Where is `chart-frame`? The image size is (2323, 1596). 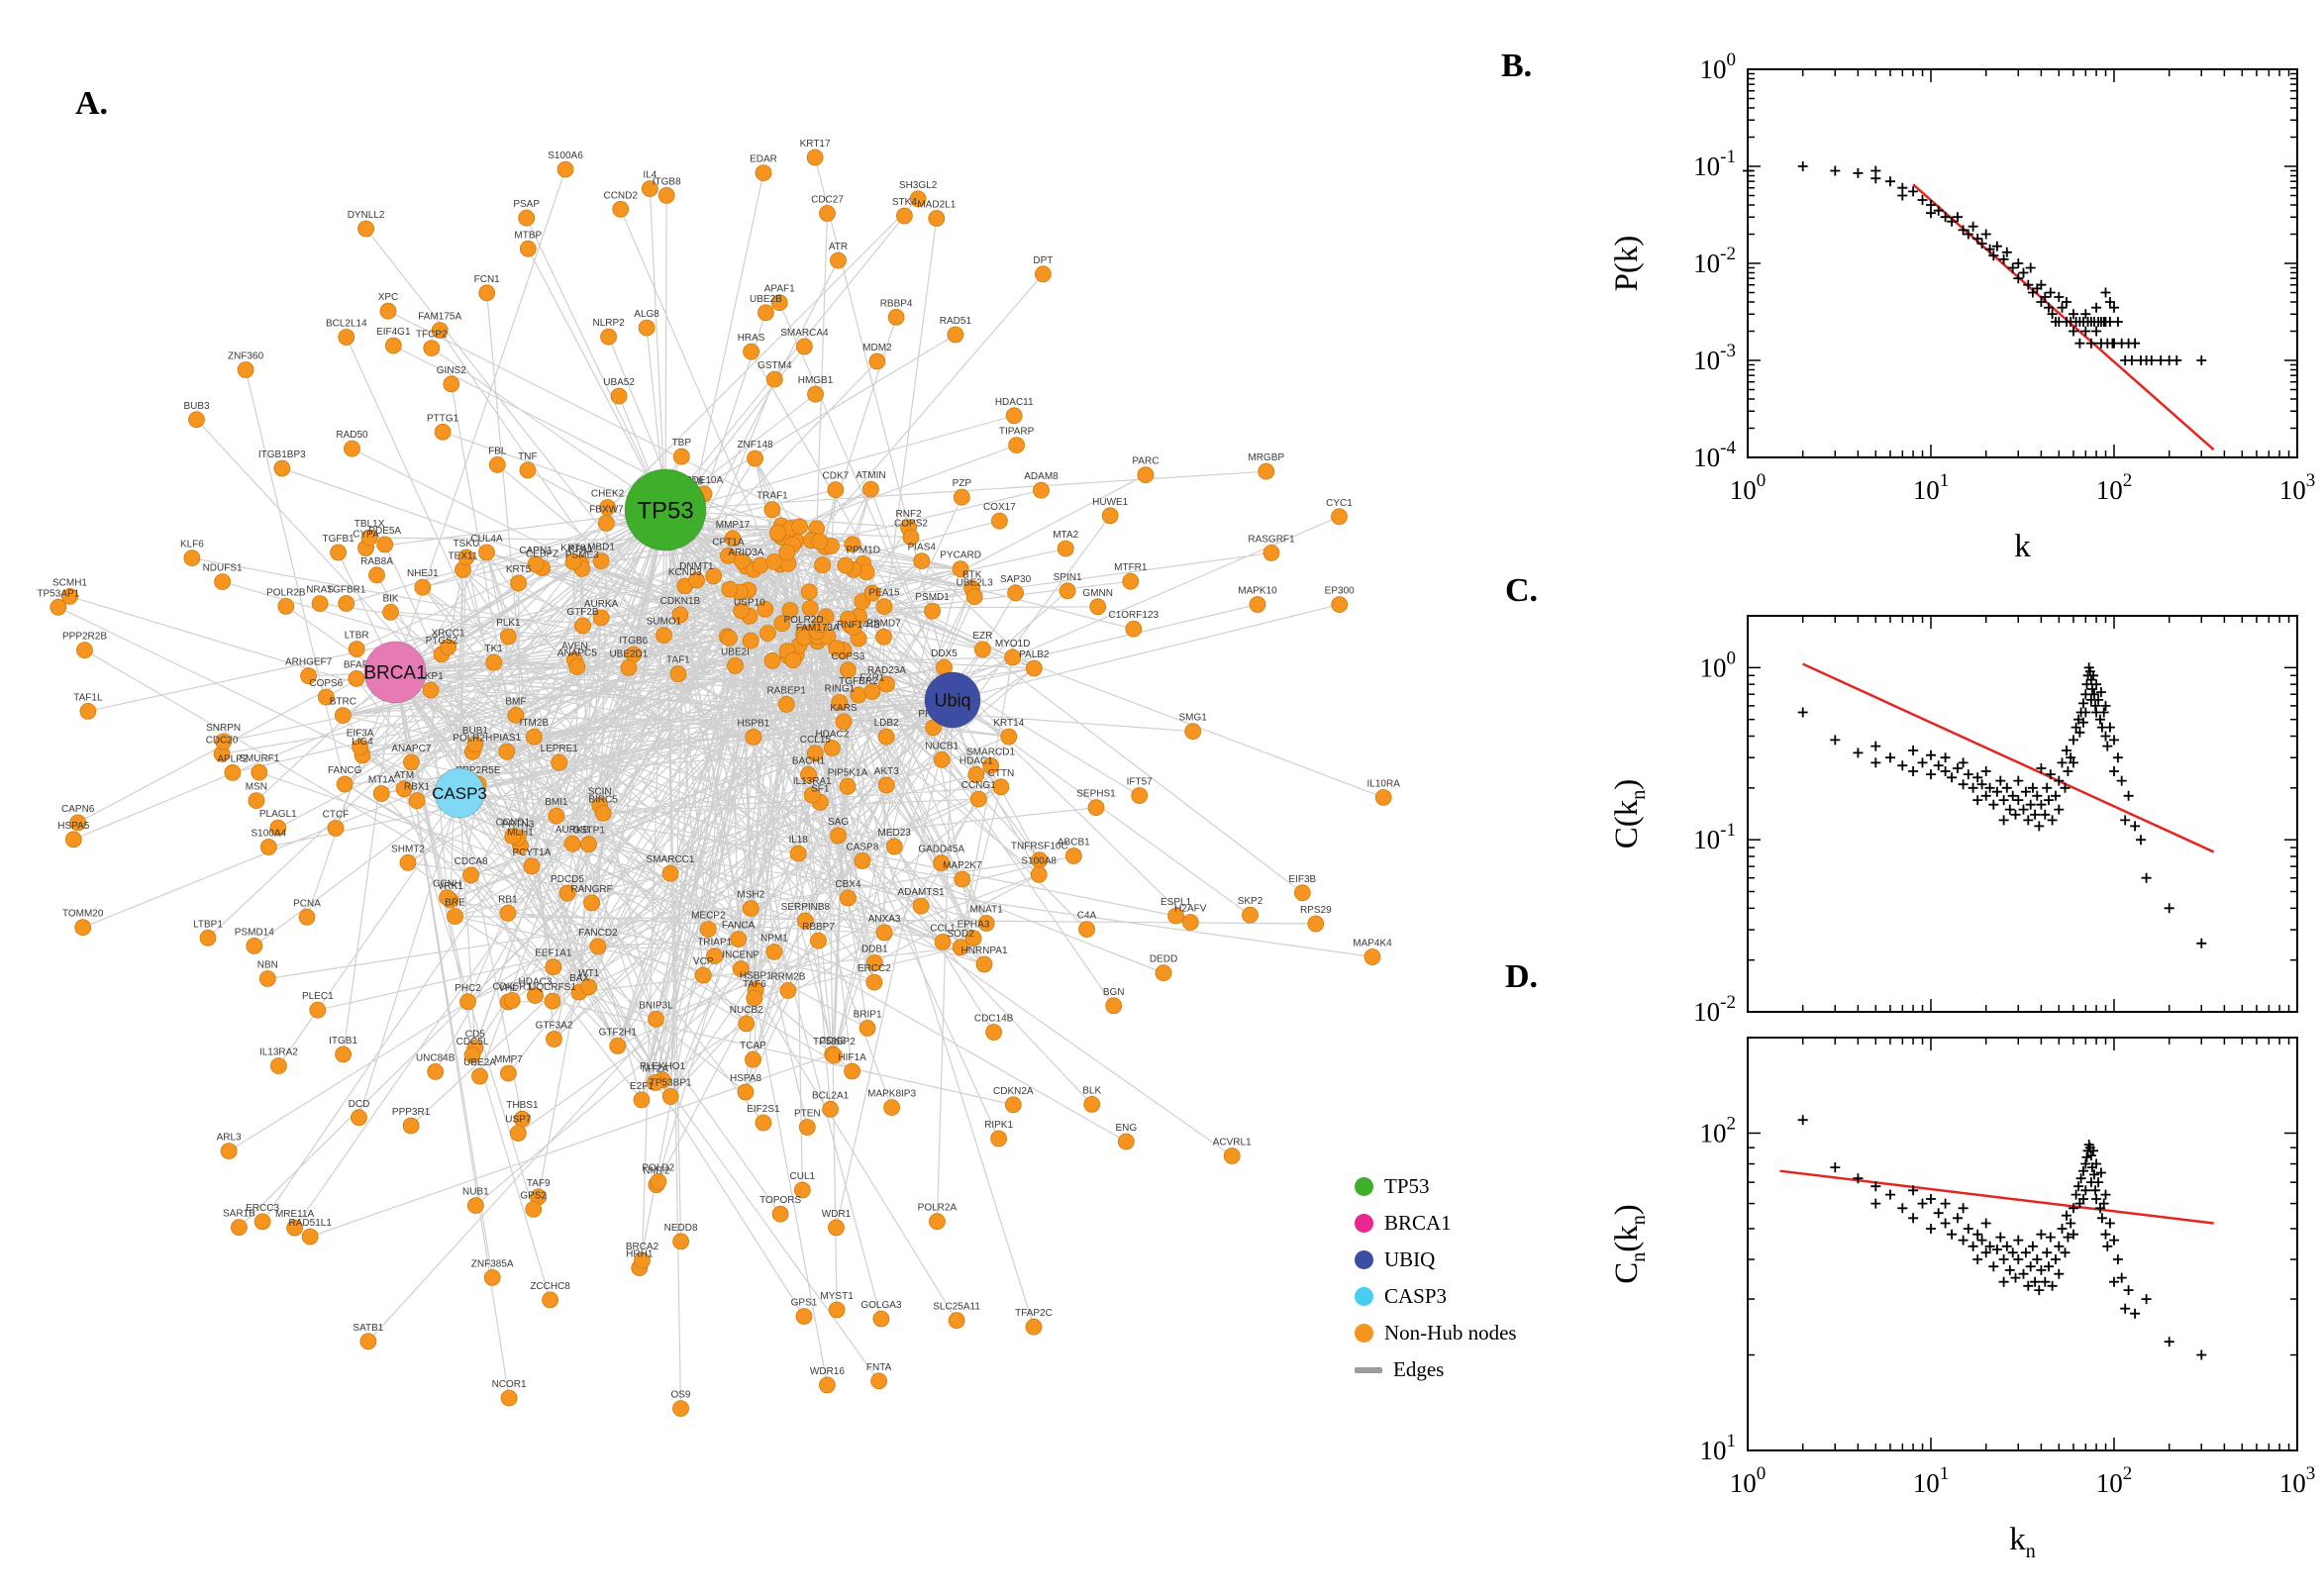
chart-frame is located at coordinates (2023, 814).